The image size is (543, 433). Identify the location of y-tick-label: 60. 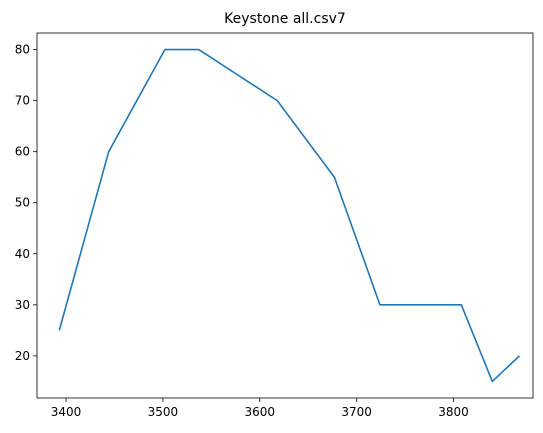
(22, 152).